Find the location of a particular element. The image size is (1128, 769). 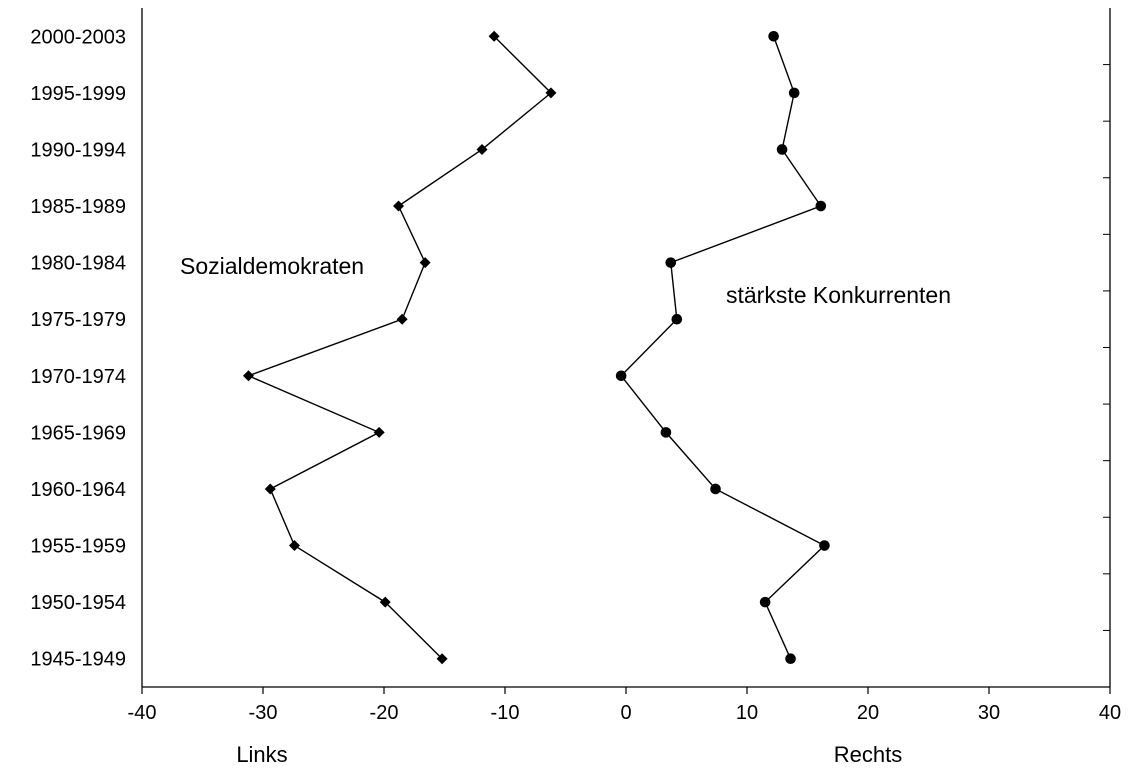

x-tick-label: 20 is located at coordinates (868, 713).